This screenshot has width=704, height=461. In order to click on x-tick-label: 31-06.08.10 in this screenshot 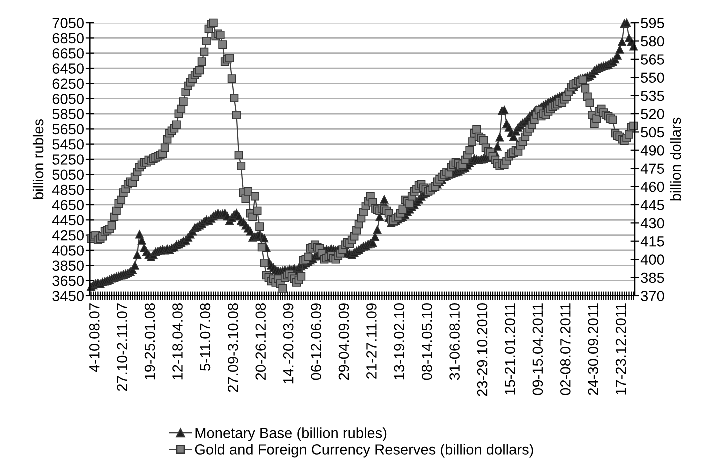, I will do `click(455, 341)`.